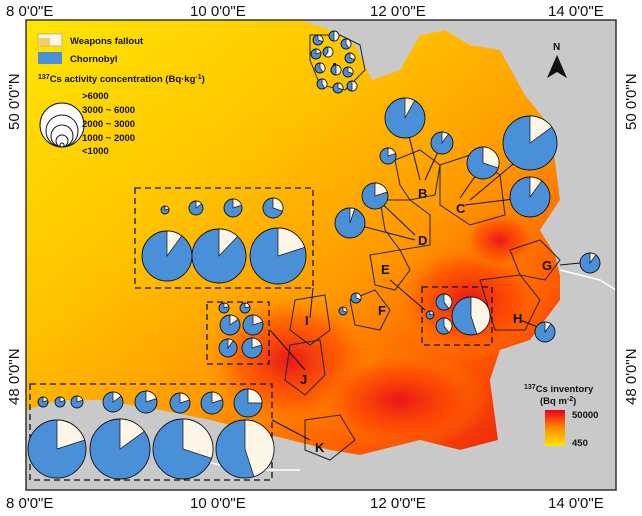  I want to click on weapons-label: Weapons fallout, so click(107, 41).